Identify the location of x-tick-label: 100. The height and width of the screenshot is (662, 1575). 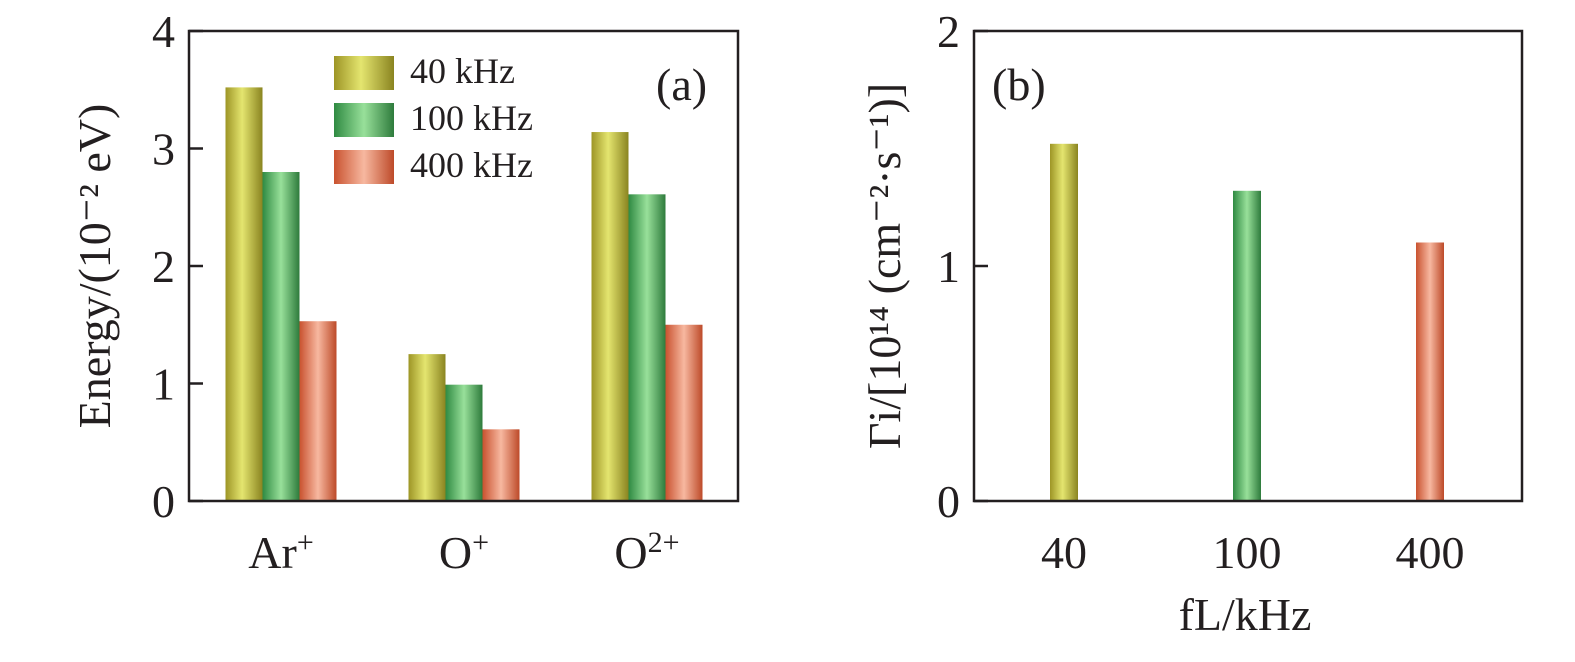
(1247, 552).